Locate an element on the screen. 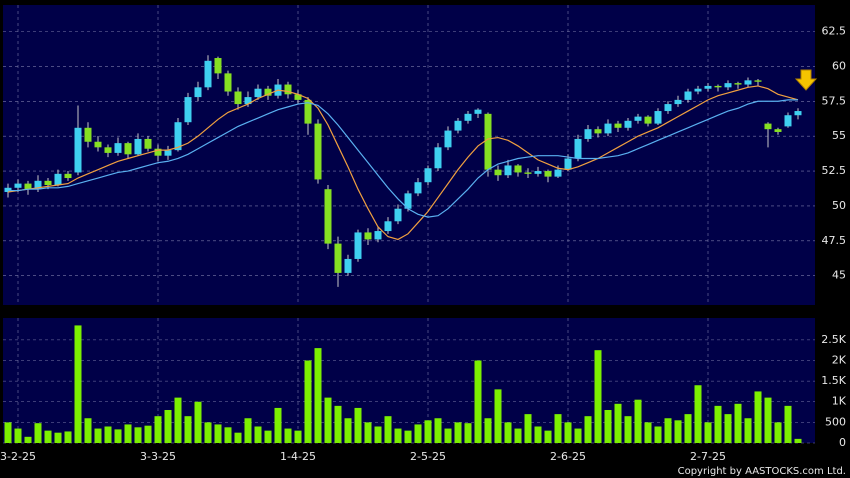 This screenshot has height=478, width=850. y-tick-label: 60 is located at coordinates (839, 65).